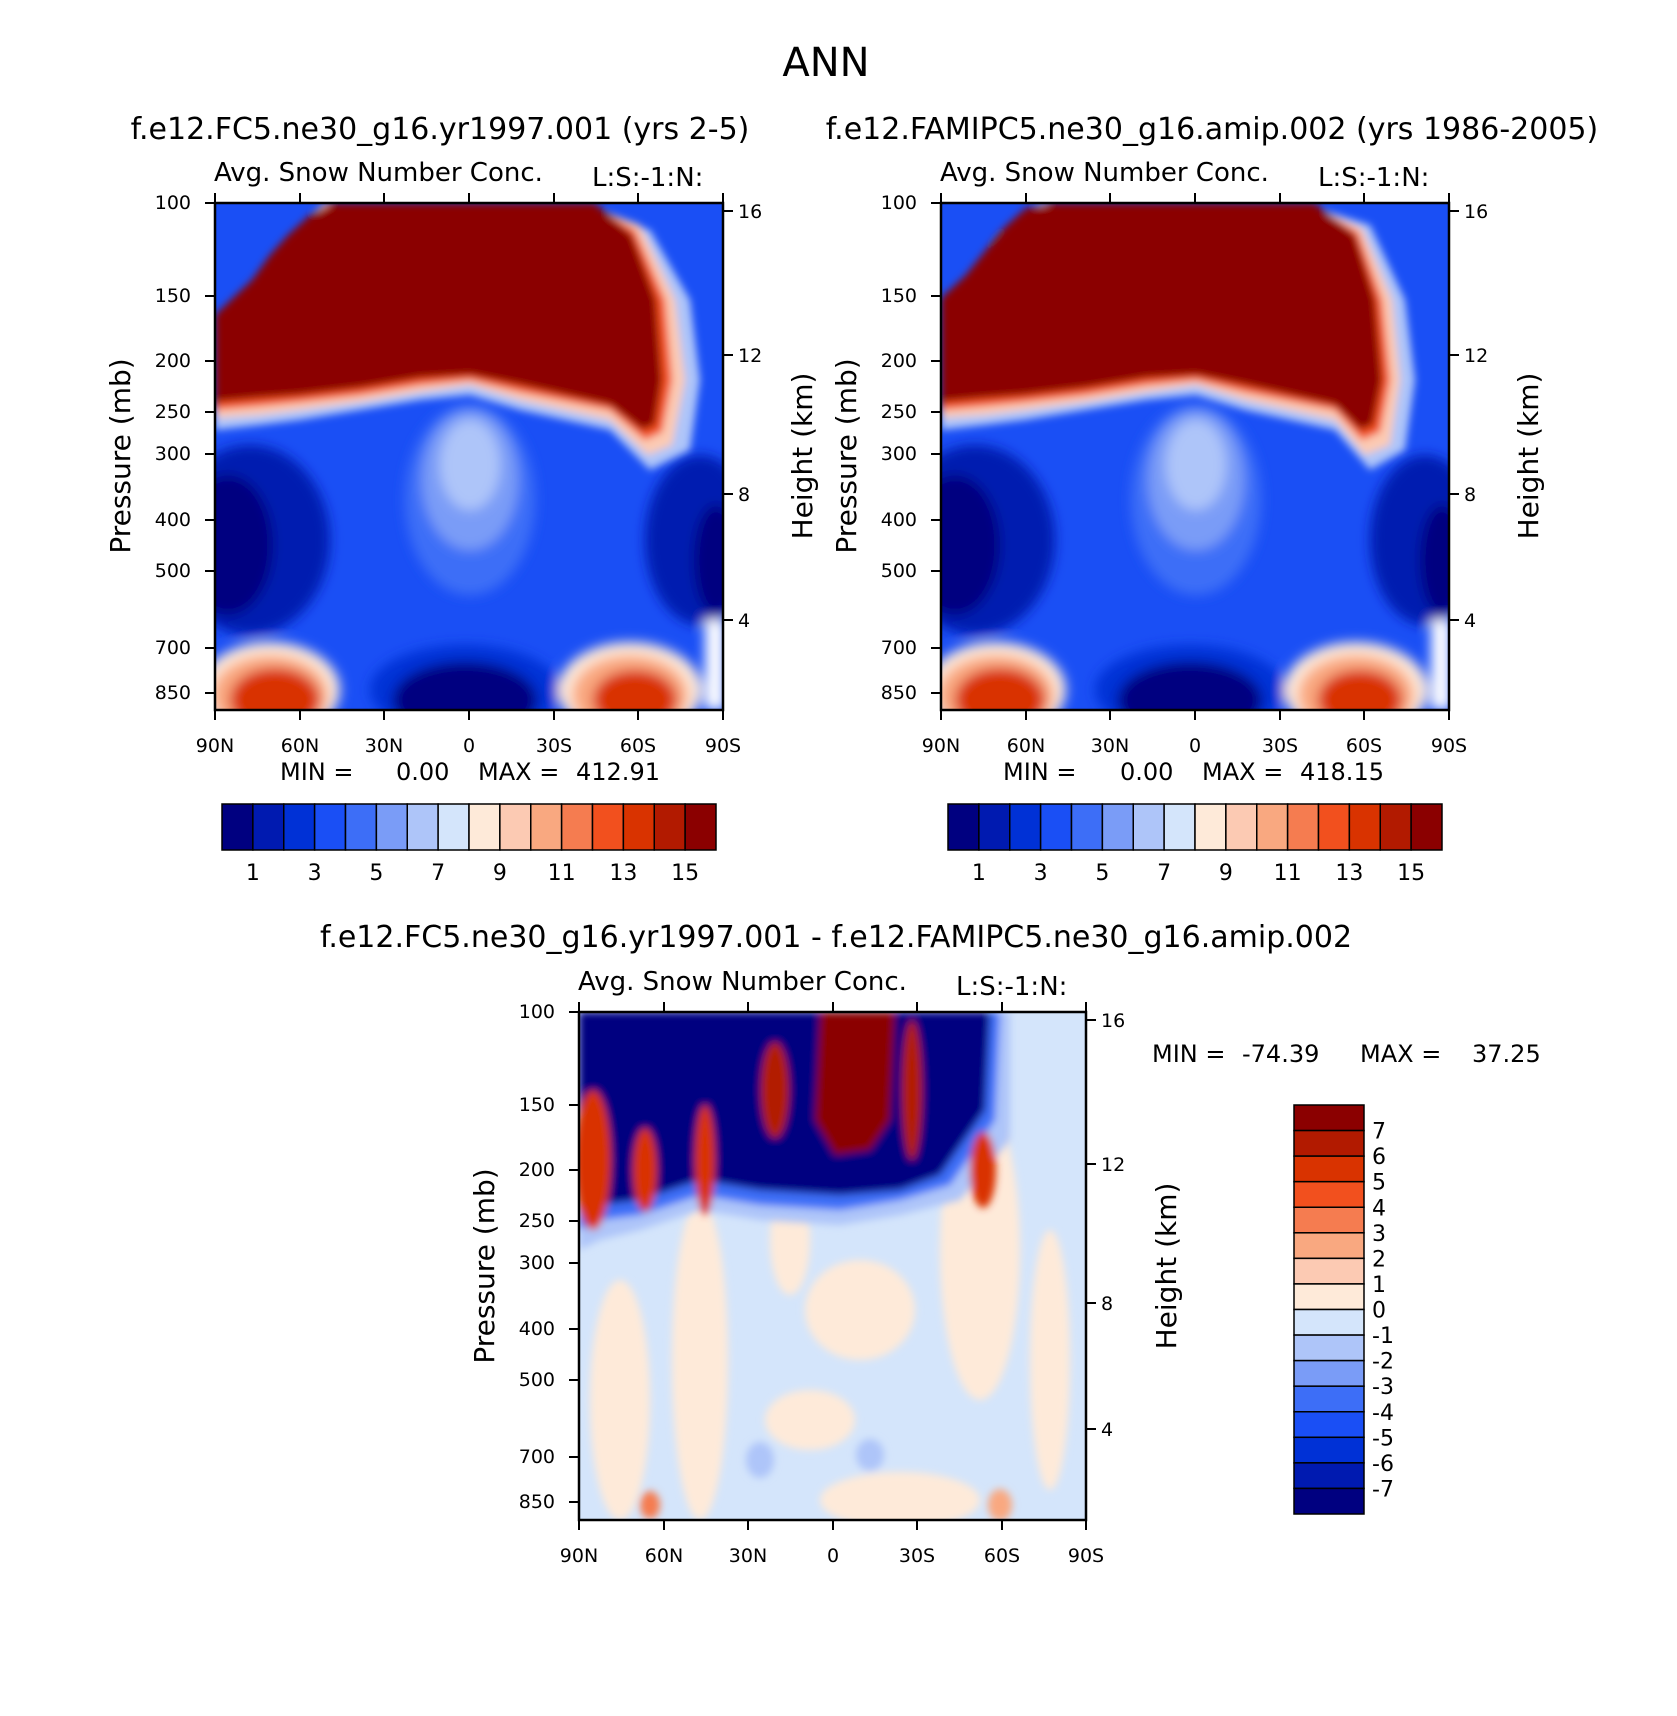 The image size is (1677, 1716). I want to click on colorbar-label: -3, so click(1383, 1387).